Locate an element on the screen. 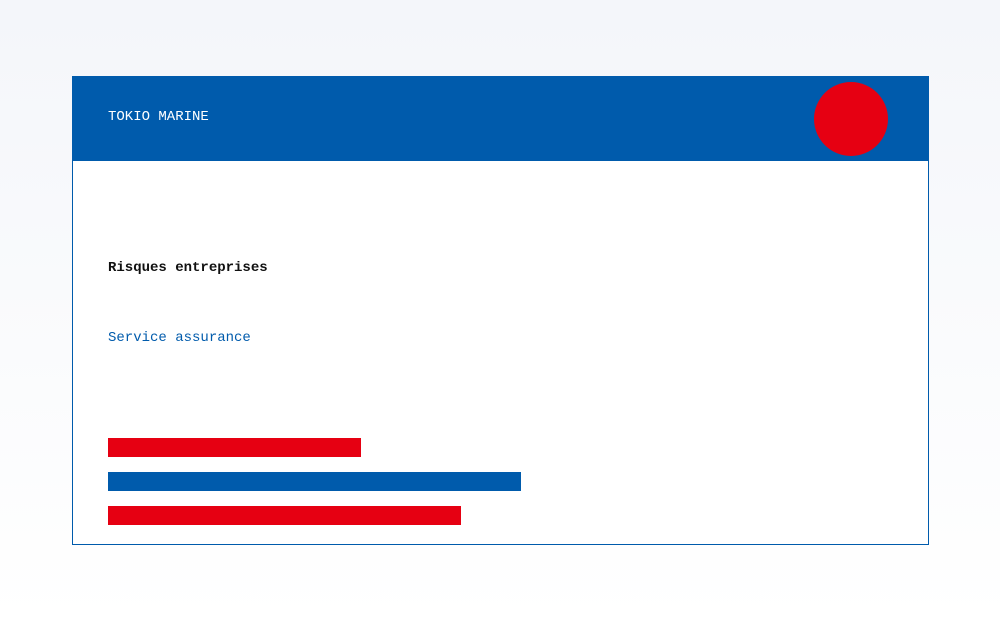  header: TOKIO MARINE is located at coordinates (500, 119).